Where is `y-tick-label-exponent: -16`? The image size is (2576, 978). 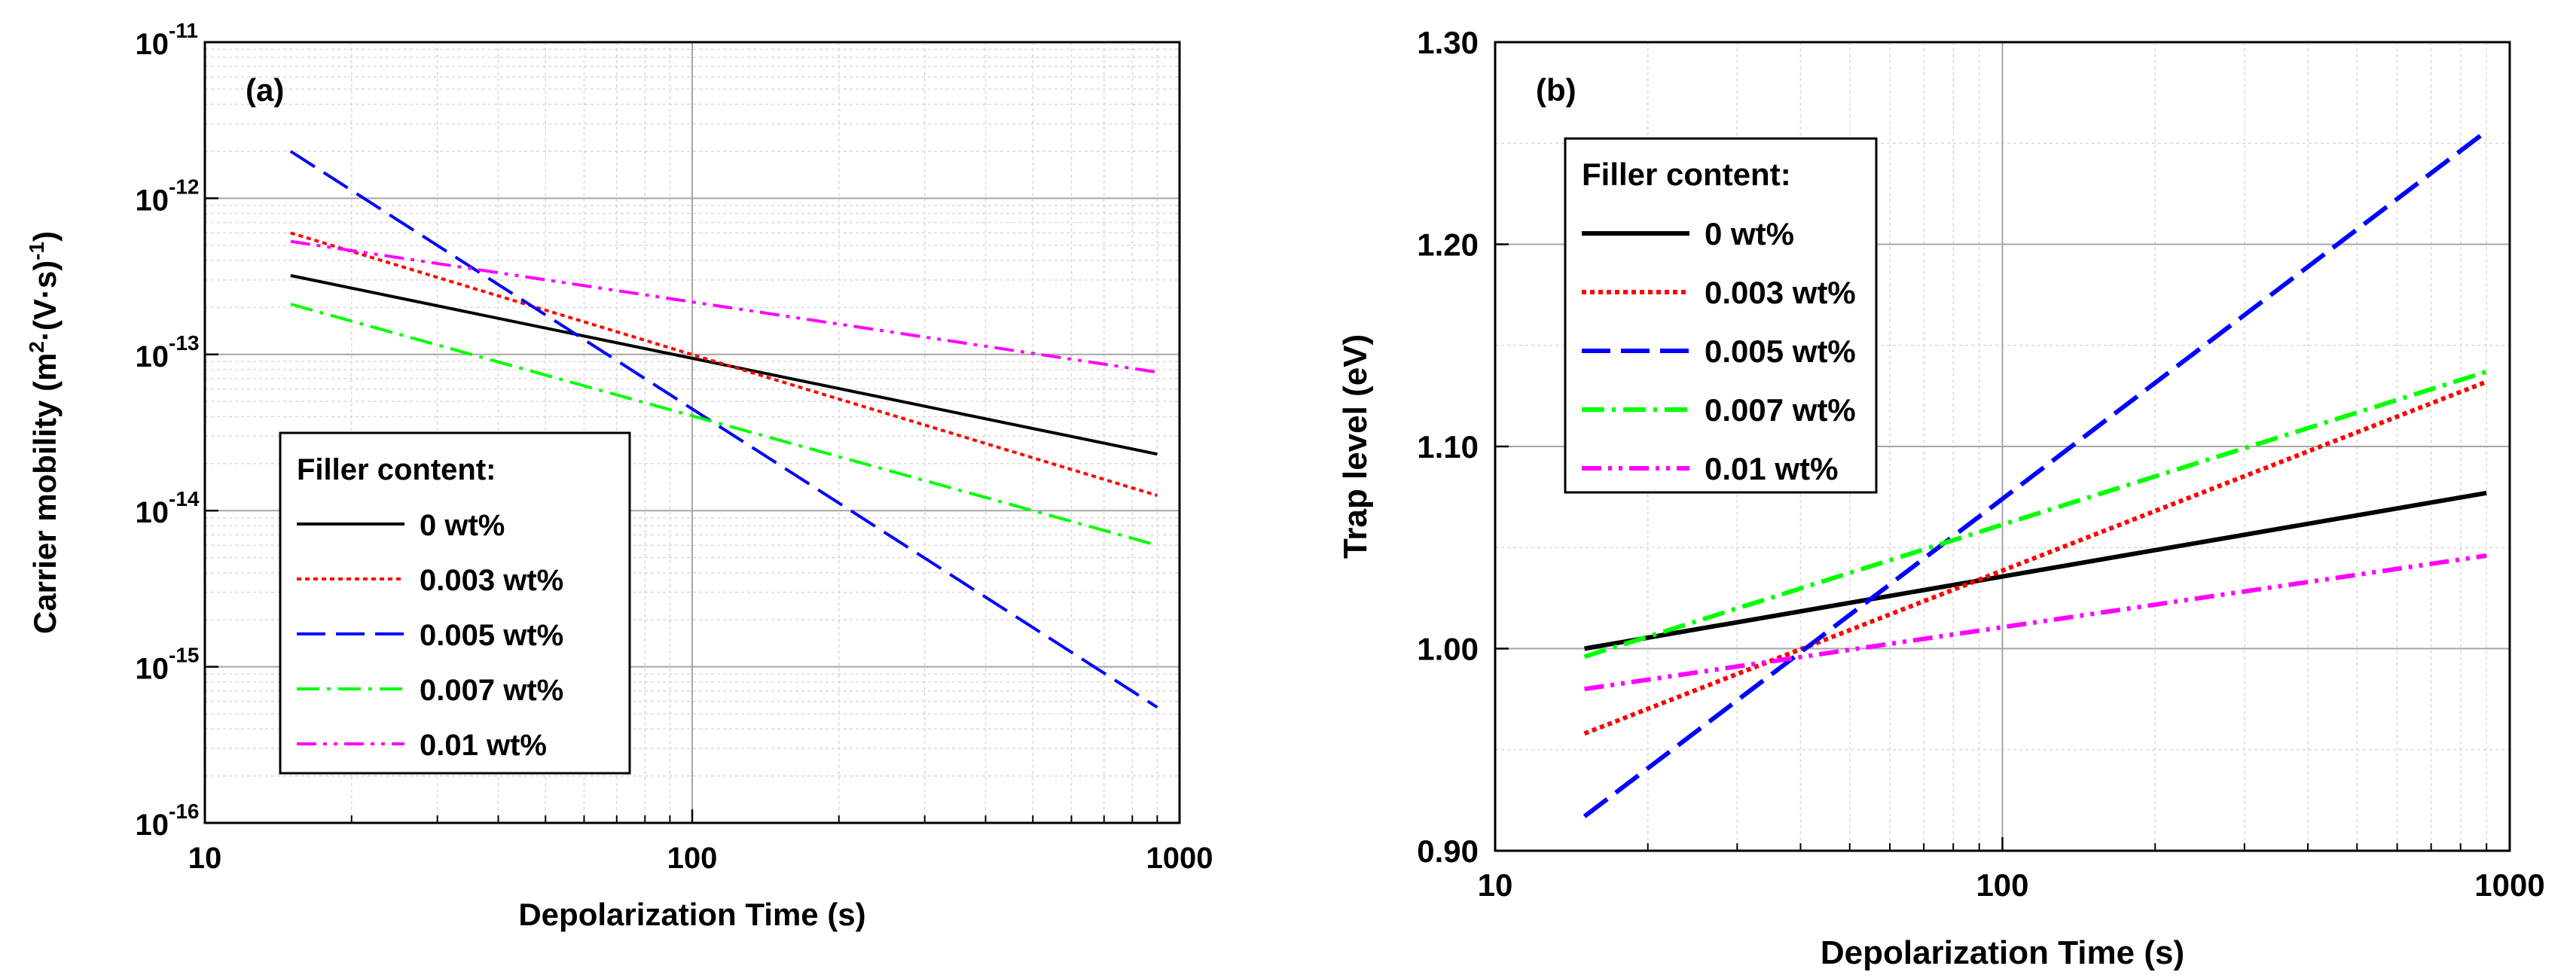 y-tick-label-exponent: -16 is located at coordinates (184, 812).